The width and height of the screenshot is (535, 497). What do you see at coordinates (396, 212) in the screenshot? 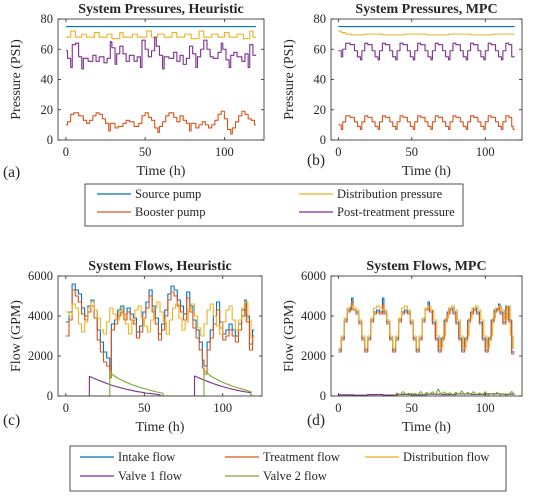
I see `legend-label: Post-treatment pressure` at bounding box center [396, 212].